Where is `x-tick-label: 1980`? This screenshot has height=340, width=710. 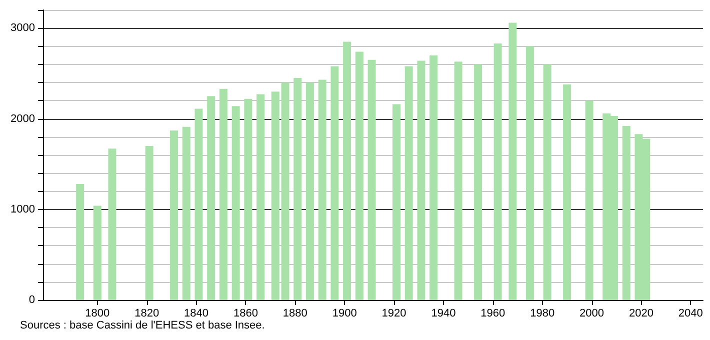 x-tick-label: 1980 is located at coordinates (542, 314).